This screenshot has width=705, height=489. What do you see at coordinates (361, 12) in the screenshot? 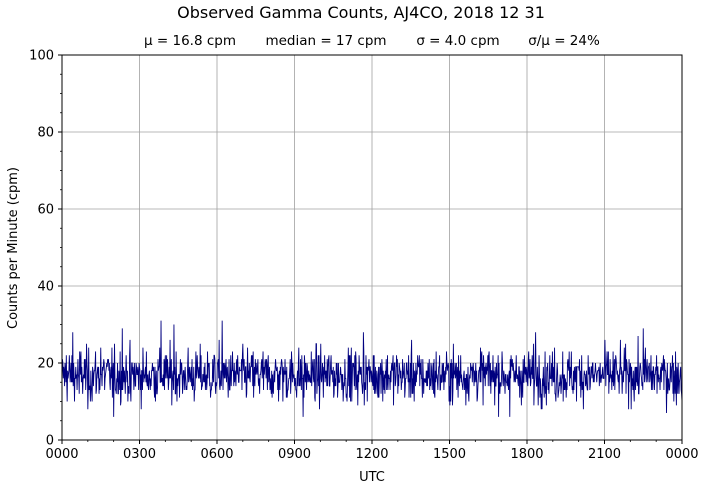
I see `chart-title: Observed Gamma Counts, AJ4CO, 2018 12 31` at bounding box center [361, 12].